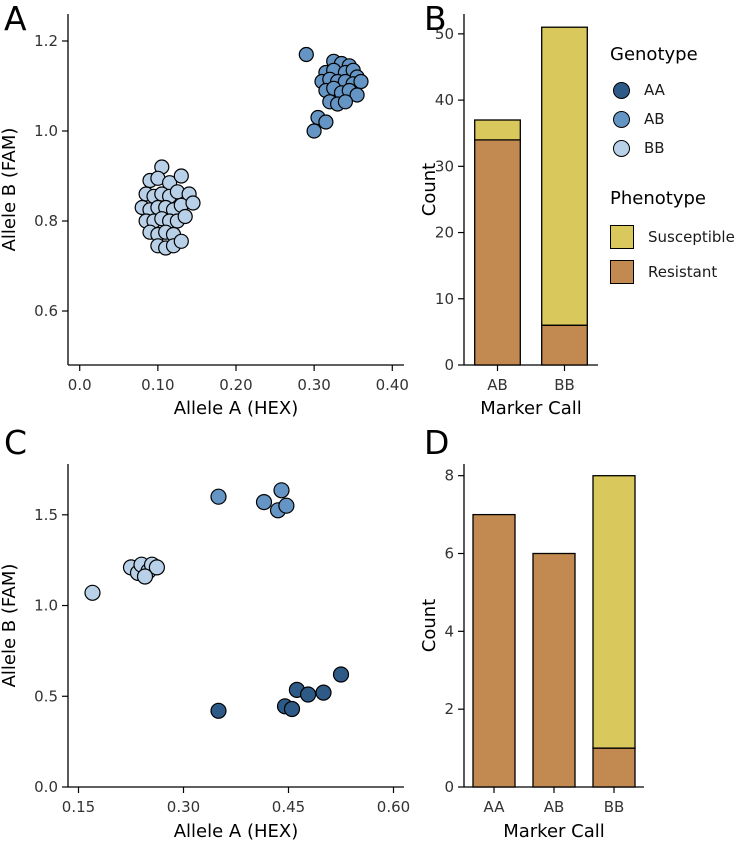 The image size is (740, 847). What do you see at coordinates (621, 90) in the screenshot?
I see `genotype-aa-swatch-icon` at bounding box center [621, 90].